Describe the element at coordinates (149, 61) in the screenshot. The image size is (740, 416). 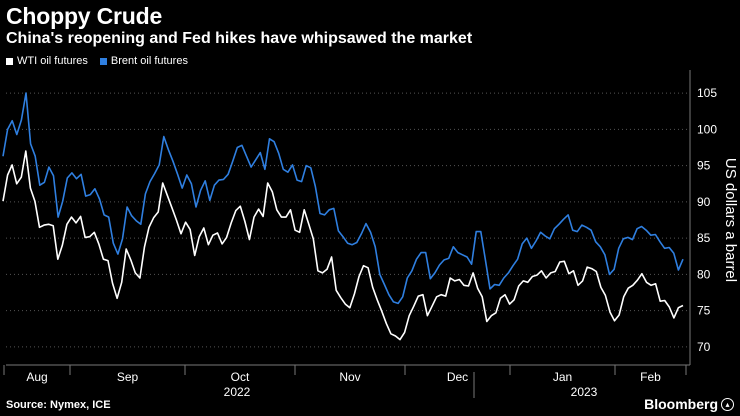
I see `legend-label-brent: Brent oil futures` at that location.